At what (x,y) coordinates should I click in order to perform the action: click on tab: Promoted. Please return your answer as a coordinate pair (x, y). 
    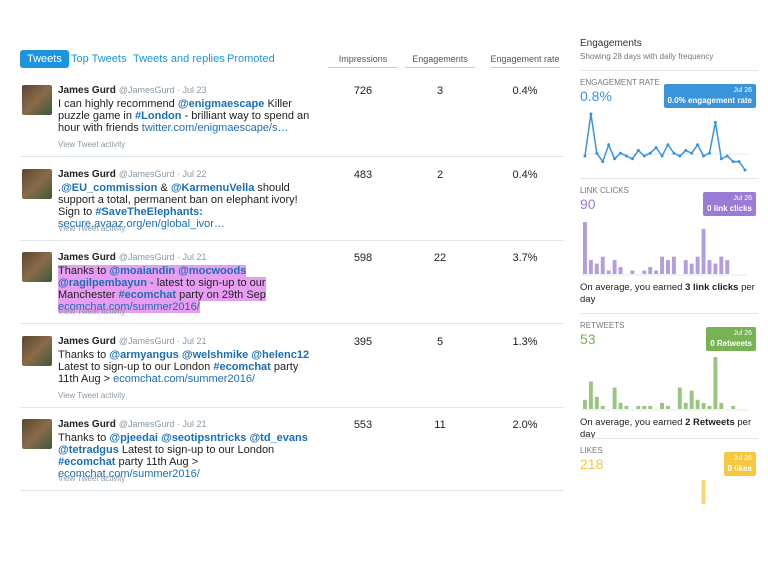
    Looking at the image, I should click on (251, 59).